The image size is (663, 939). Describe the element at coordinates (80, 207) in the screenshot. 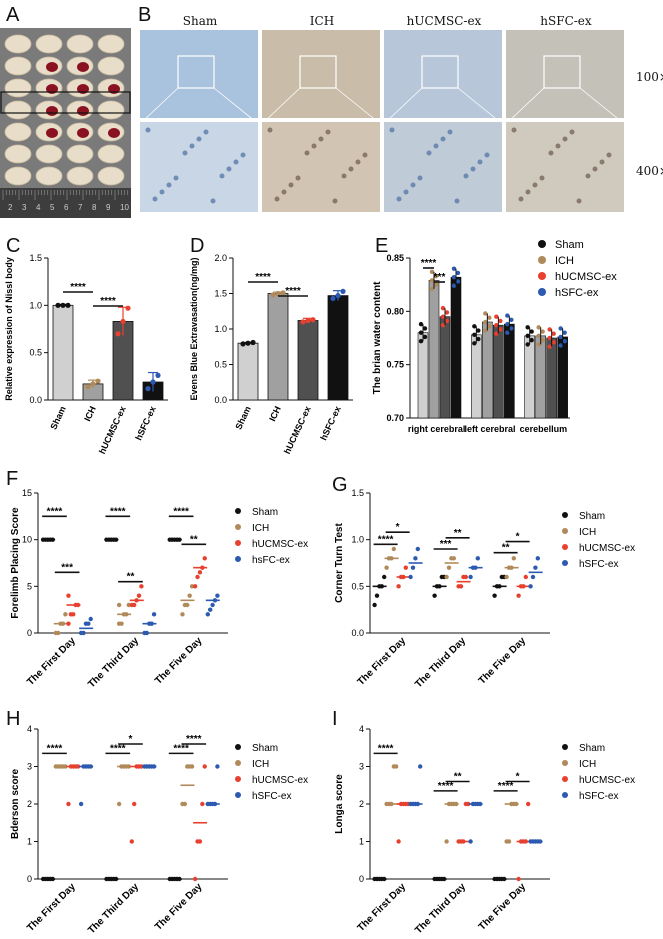

I see `ruler-number: 7` at that location.